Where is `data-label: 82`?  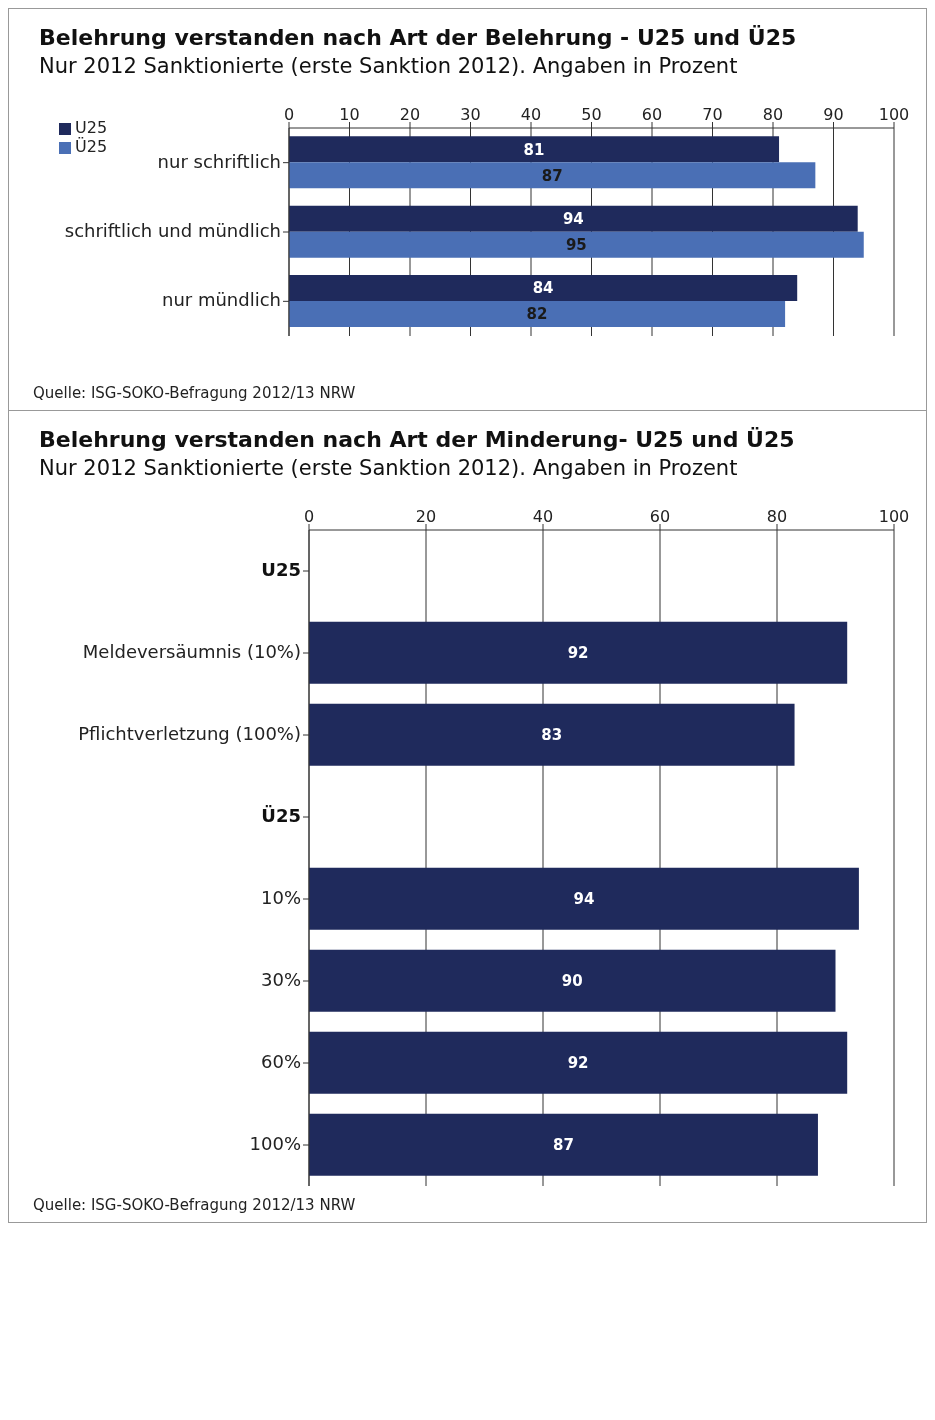 data-label: 82 is located at coordinates (537, 314).